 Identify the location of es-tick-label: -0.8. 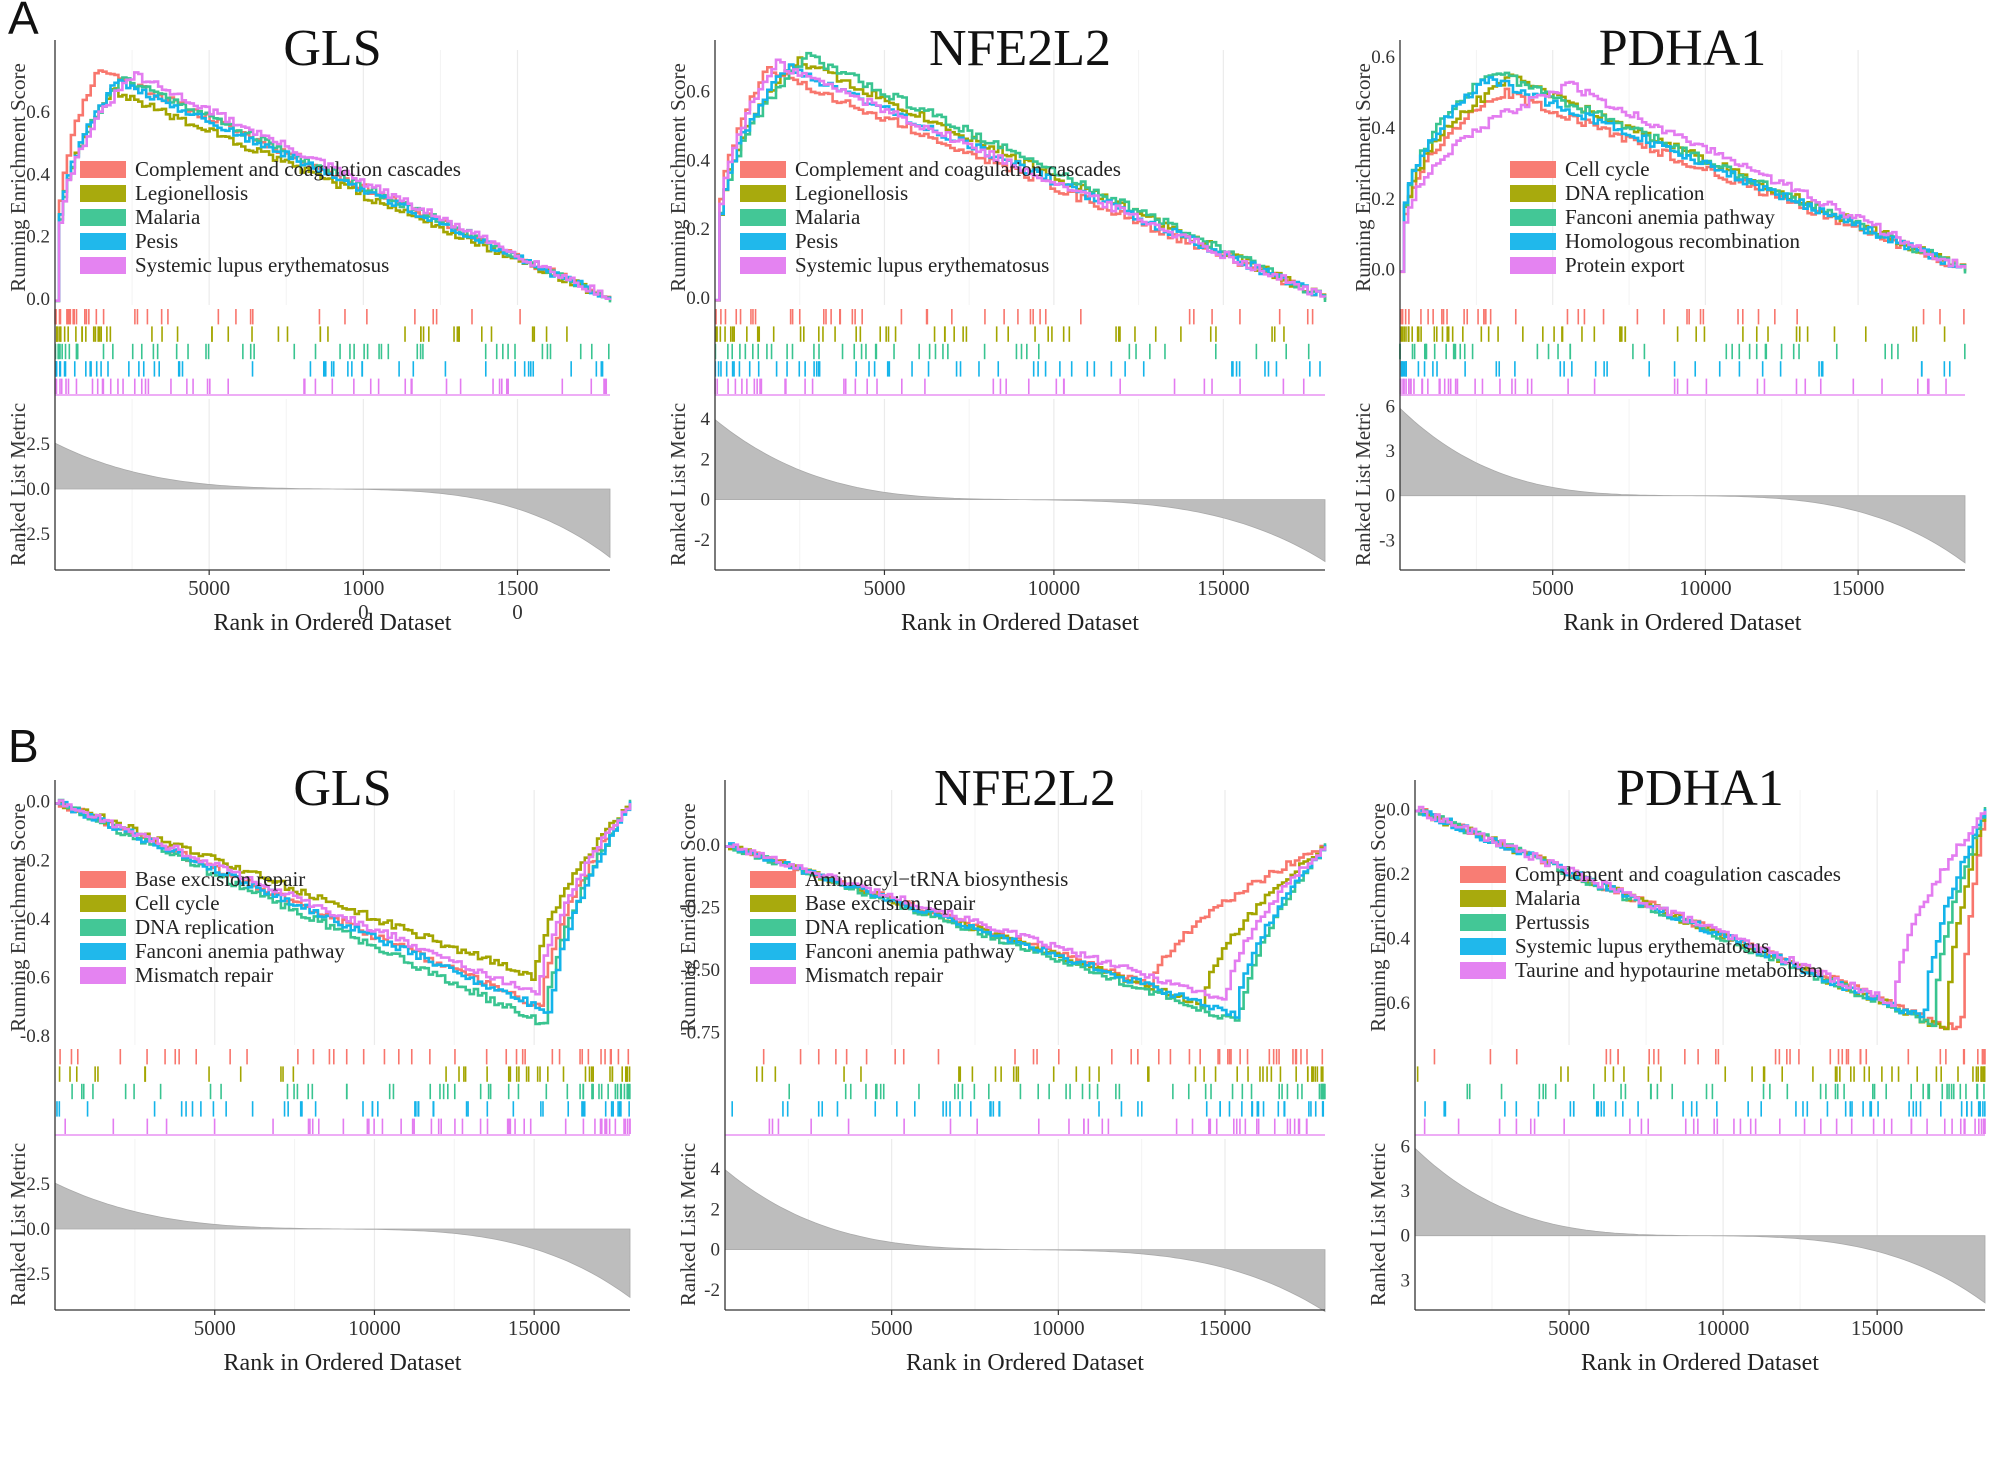
(35, 1036).